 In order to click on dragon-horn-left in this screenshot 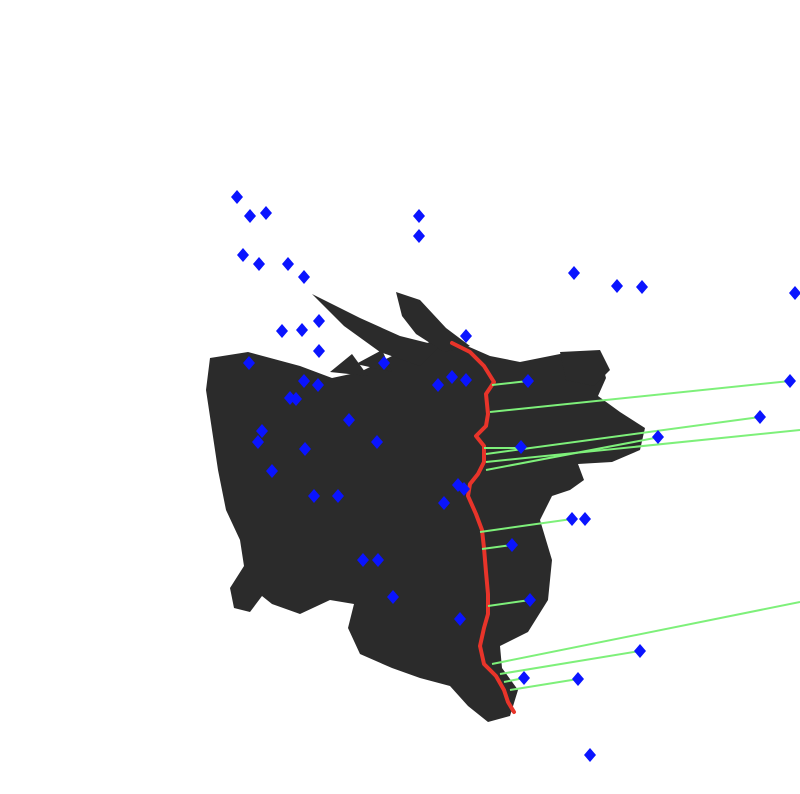, I will do `click(376, 330)`.